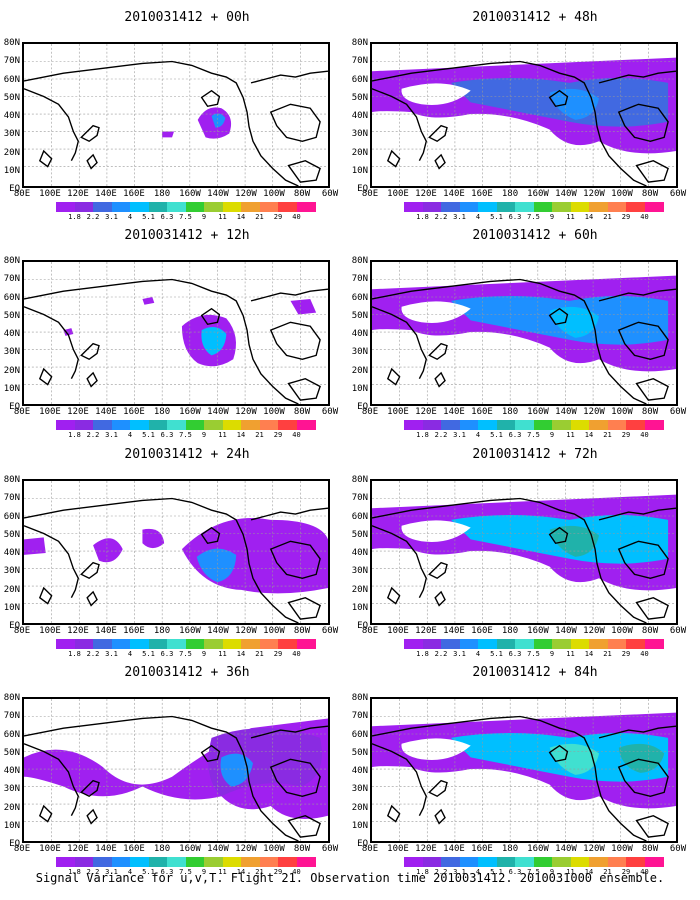 The width and height of the screenshot is (700, 900). I want to click on latitude-label: 50N, so click(11, 97).